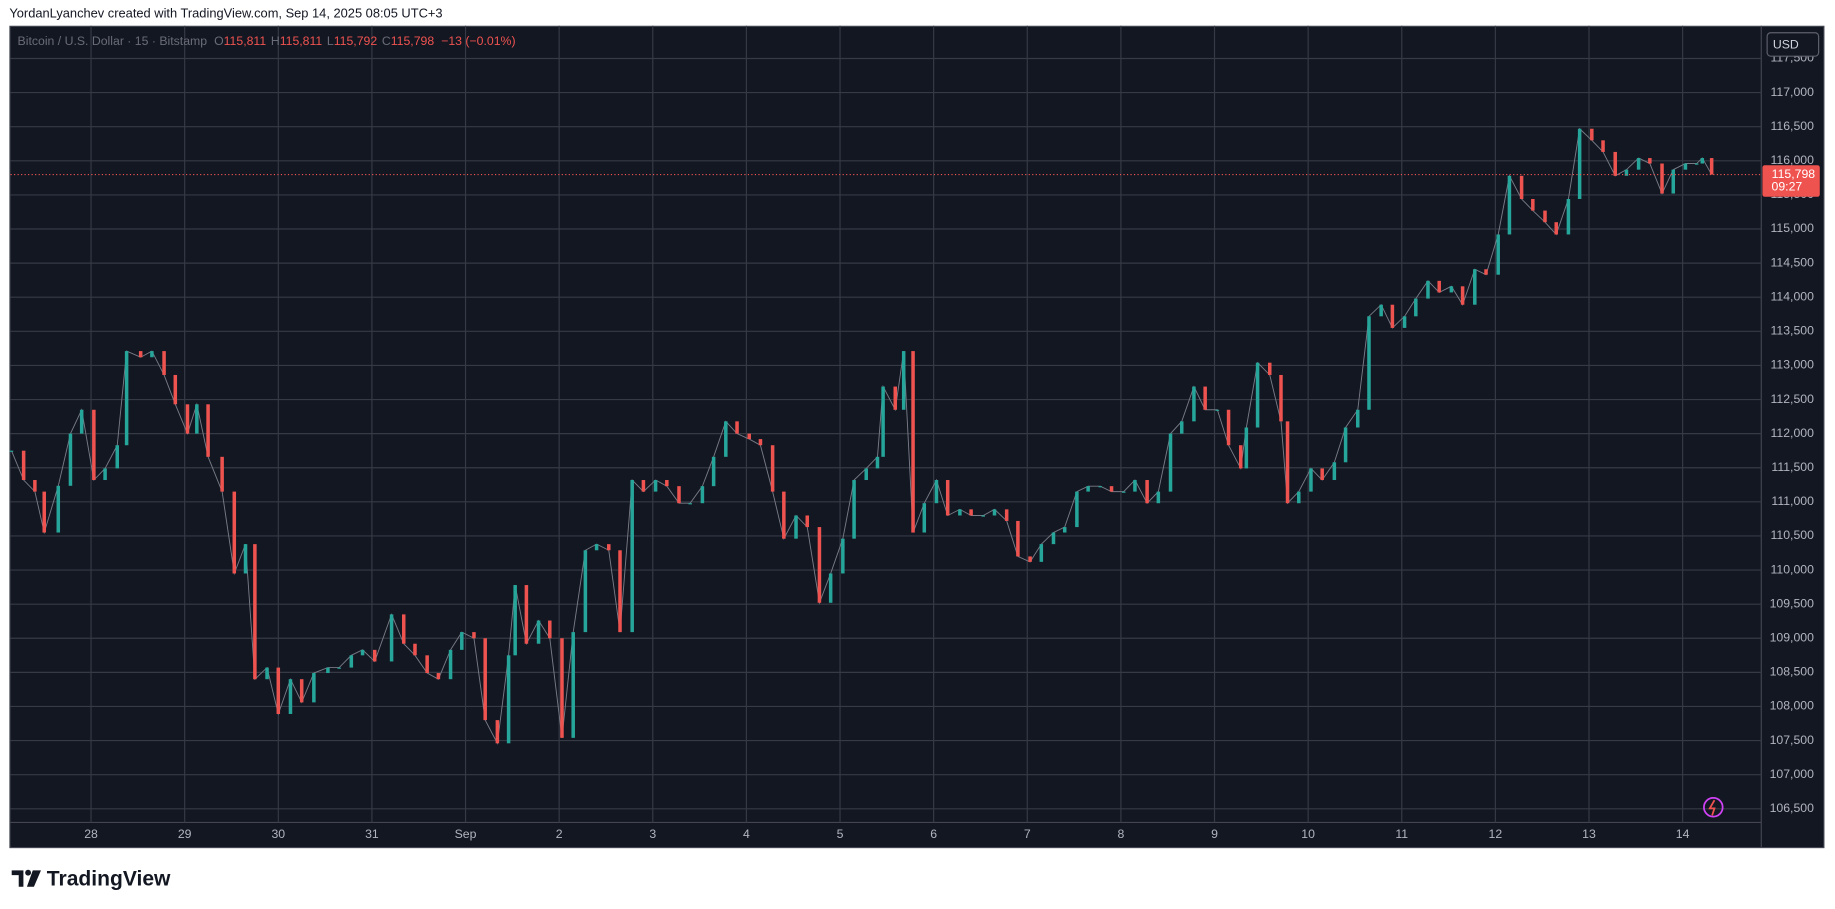 The width and height of the screenshot is (1835, 909). Describe the element at coordinates (17, 878) in the screenshot. I see `logo-shape` at that location.